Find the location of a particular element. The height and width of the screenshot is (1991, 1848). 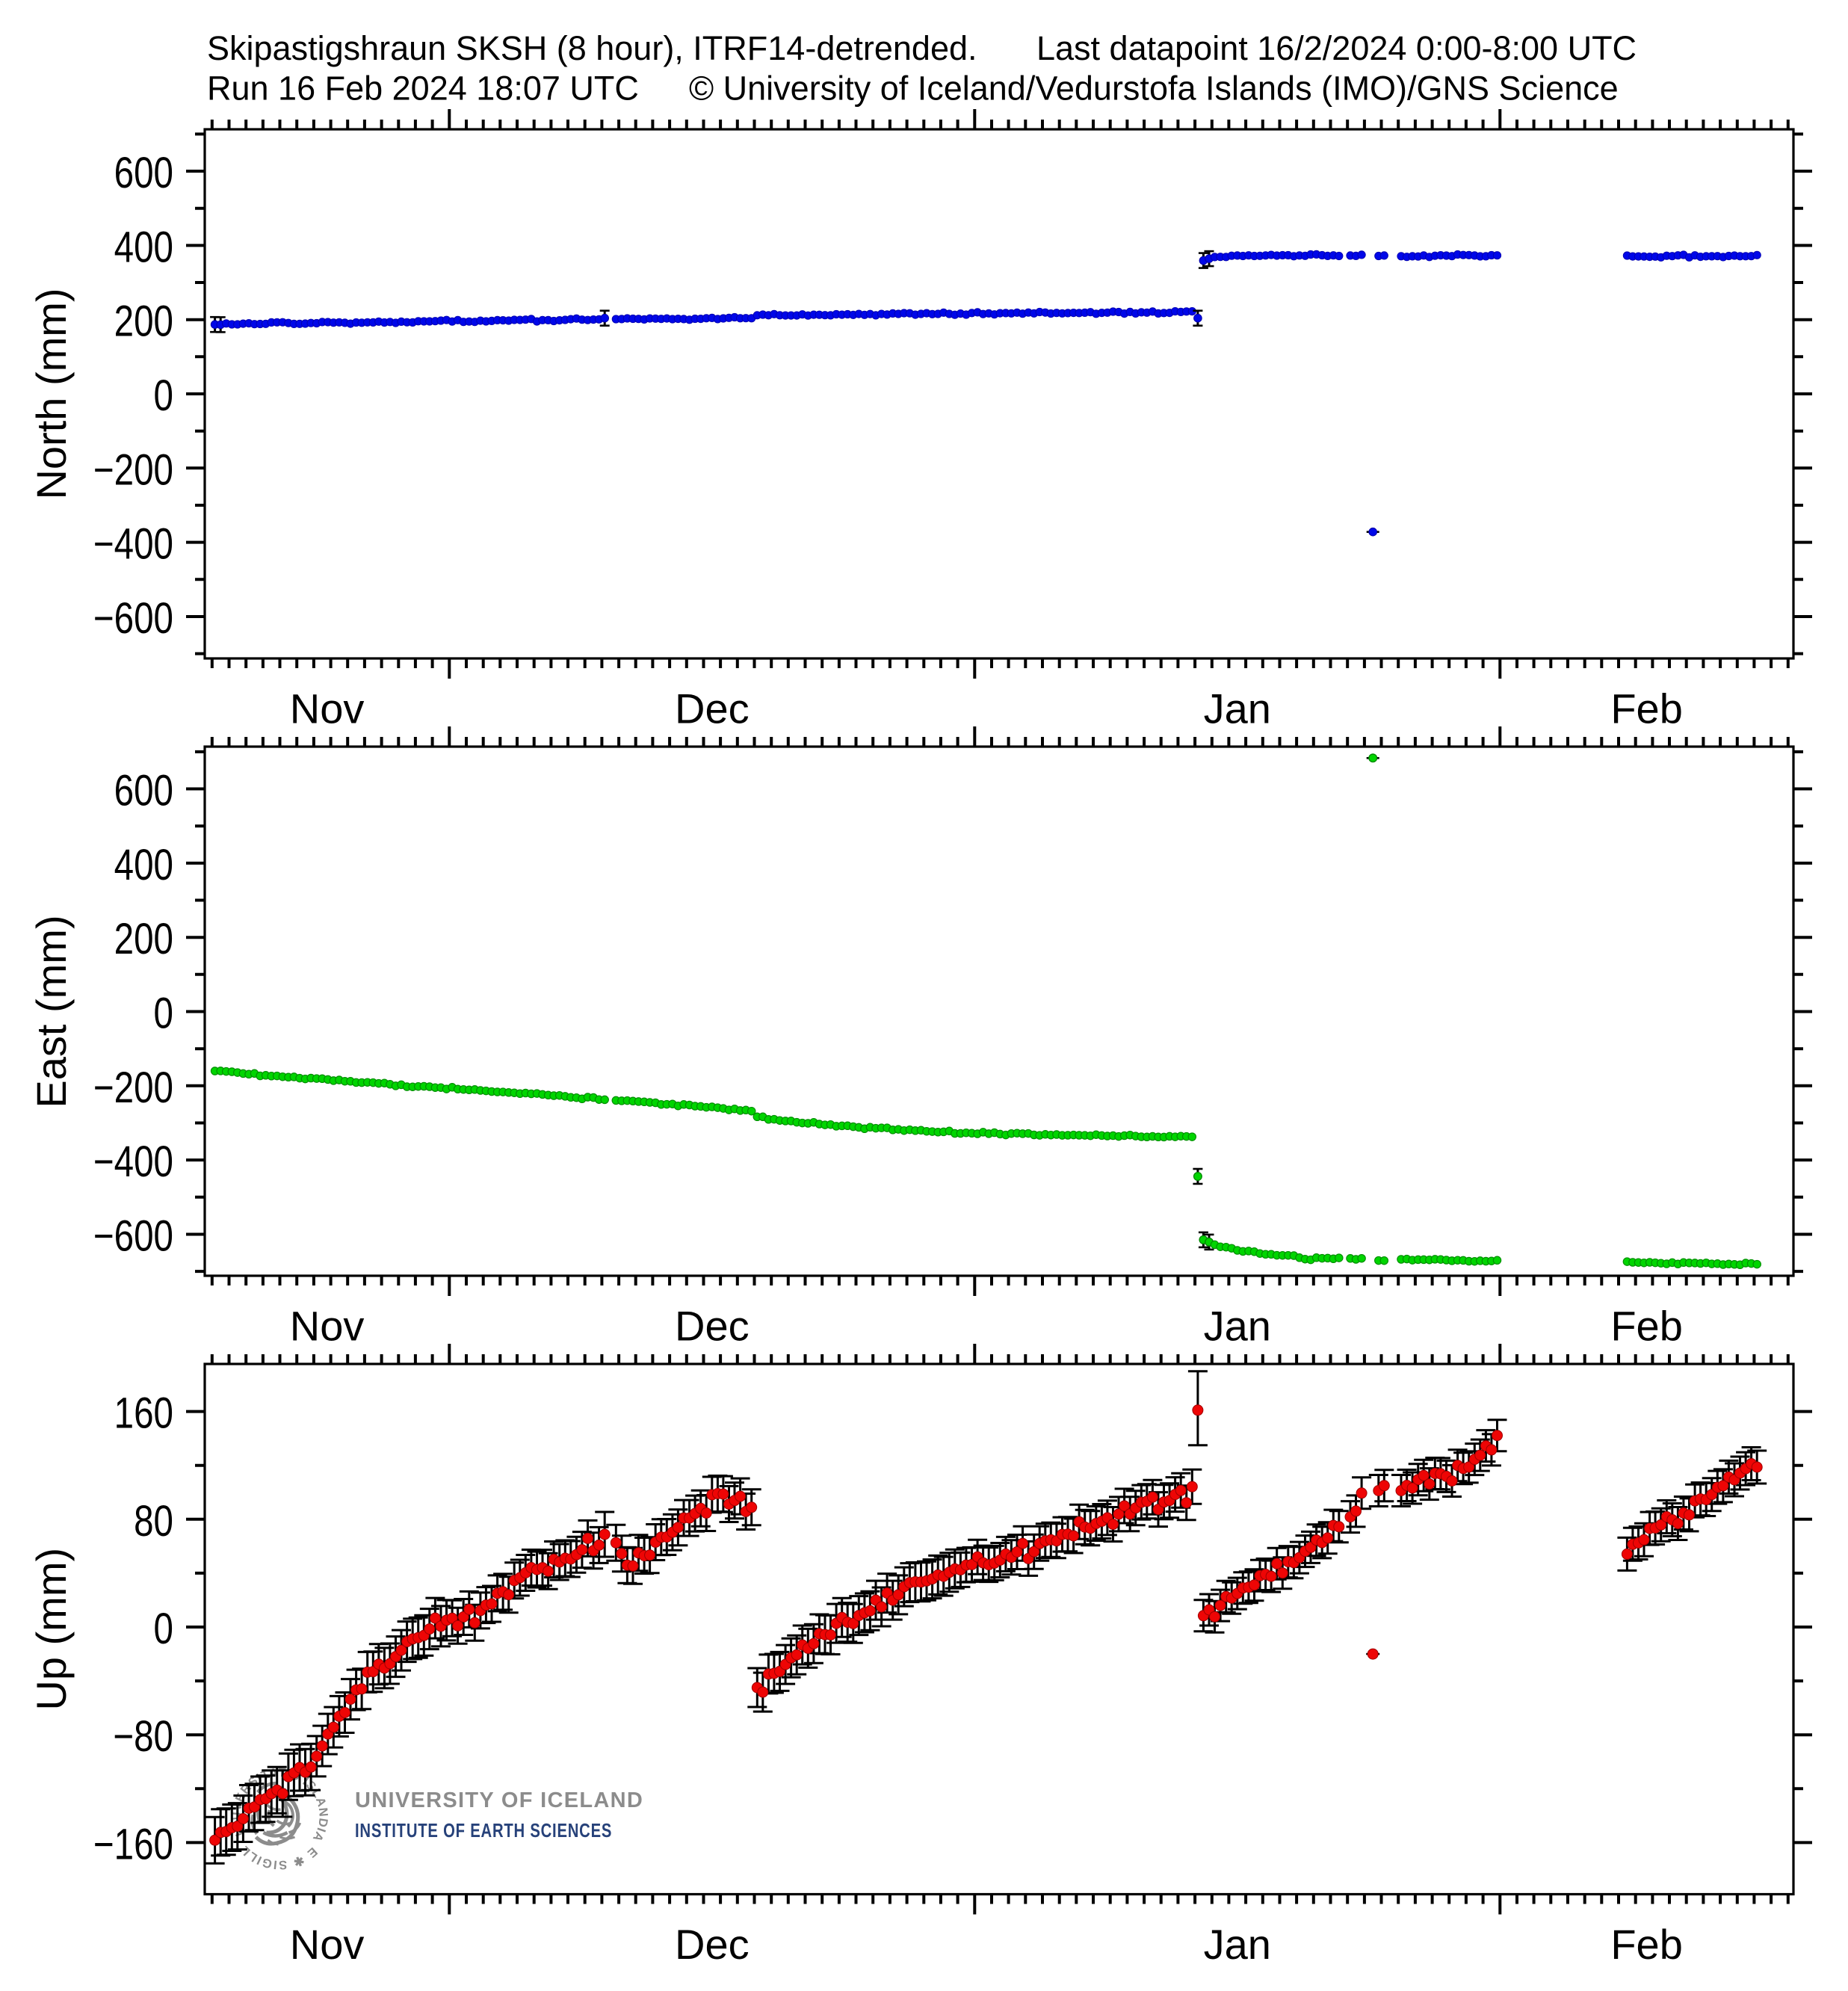

svg-text: UNIVERSITY OF ICELAND is located at coordinates (499, 1800).